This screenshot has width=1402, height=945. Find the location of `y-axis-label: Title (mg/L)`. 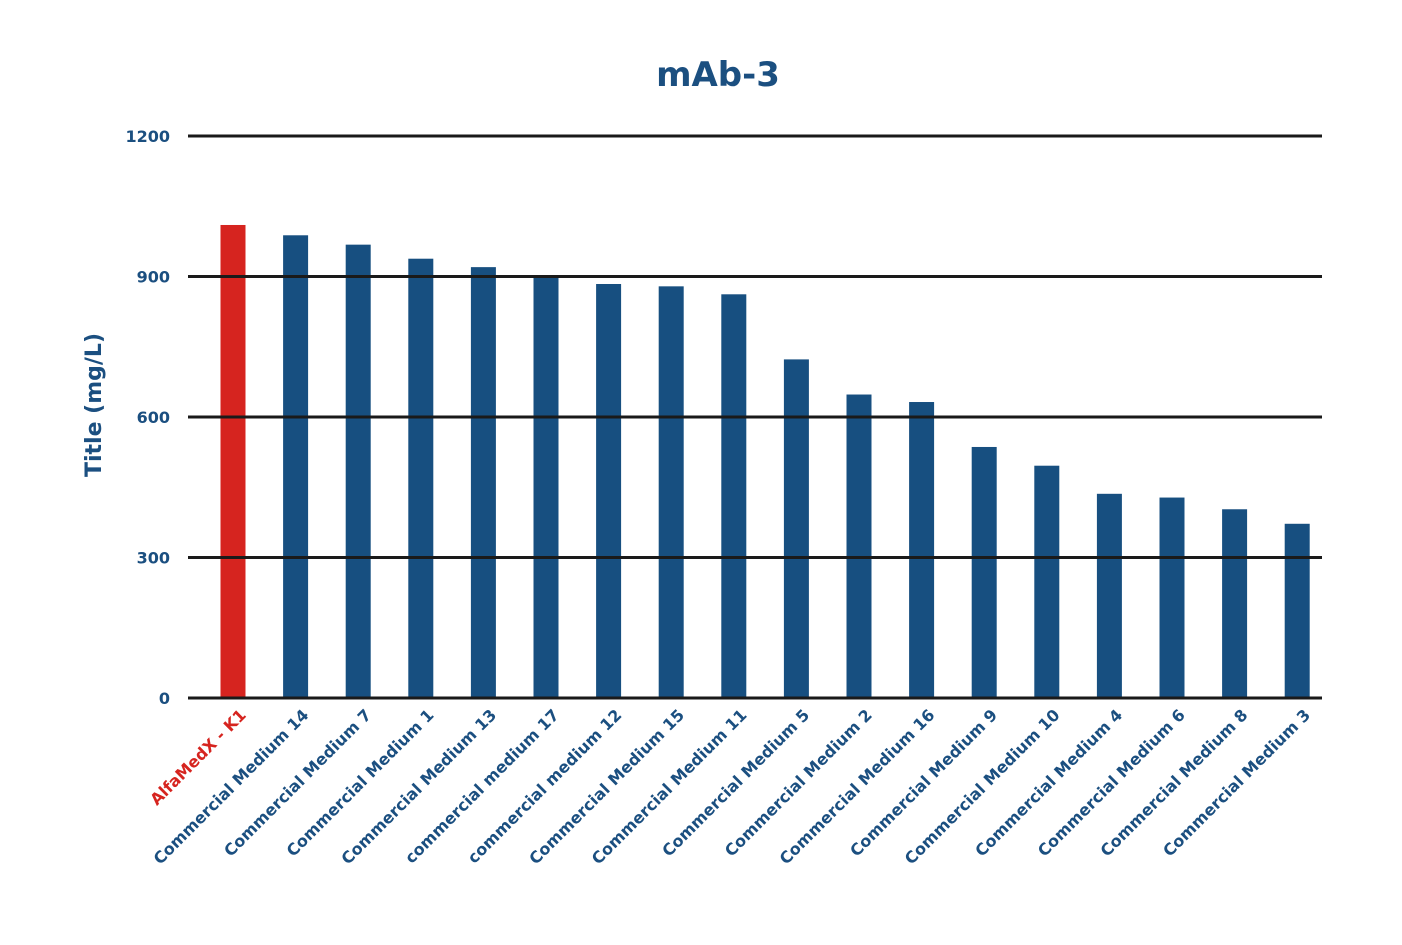

y-axis-label: Title (mg/L) is located at coordinates (94, 405).